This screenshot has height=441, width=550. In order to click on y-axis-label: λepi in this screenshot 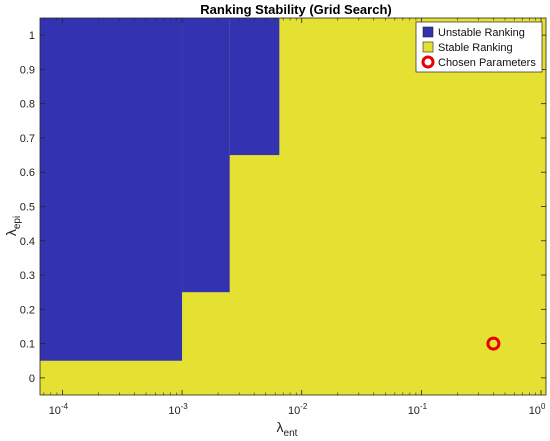, I will do `click(13, 226)`.